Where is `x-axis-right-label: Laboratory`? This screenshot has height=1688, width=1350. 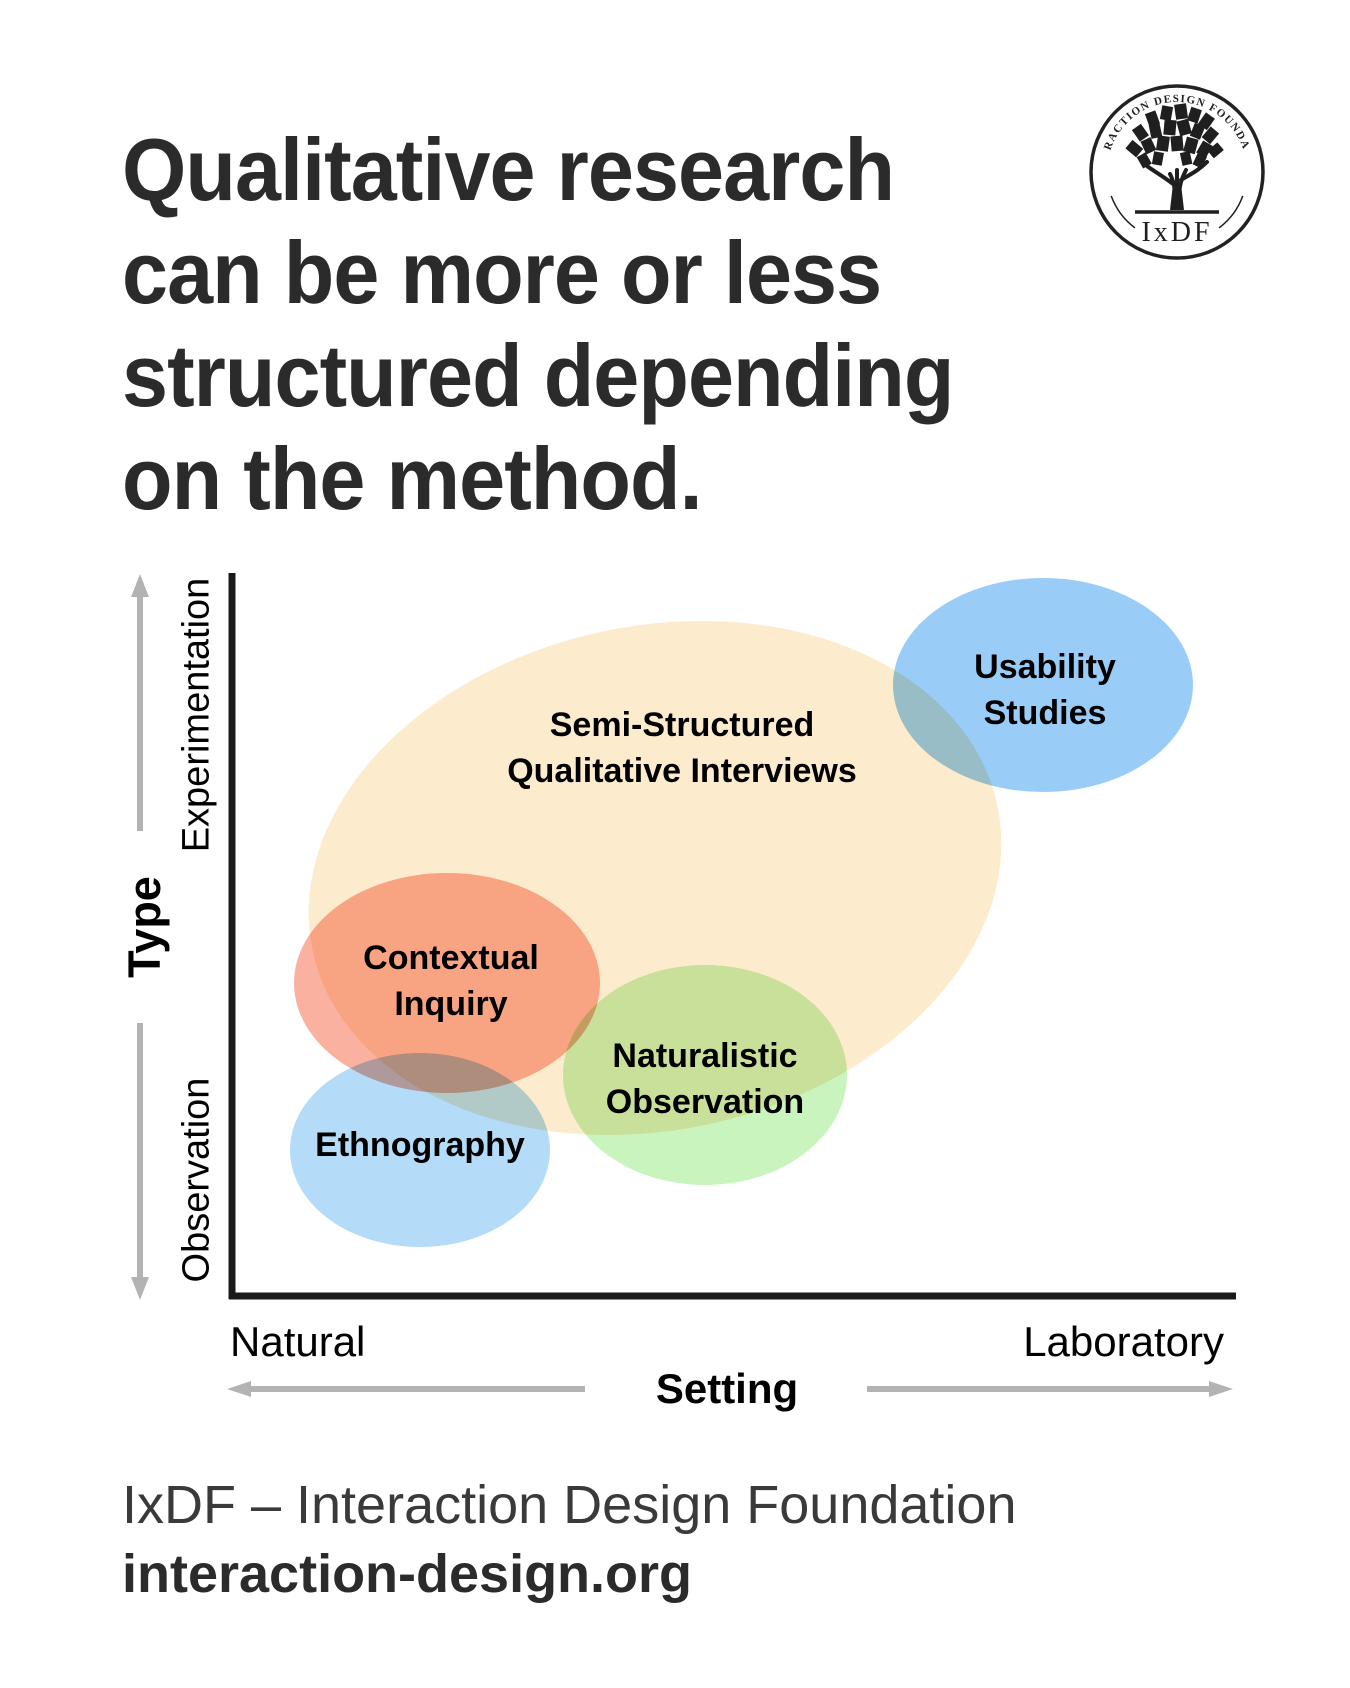
x-axis-right-label: Laboratory is located at coordinates (1123, 1341).